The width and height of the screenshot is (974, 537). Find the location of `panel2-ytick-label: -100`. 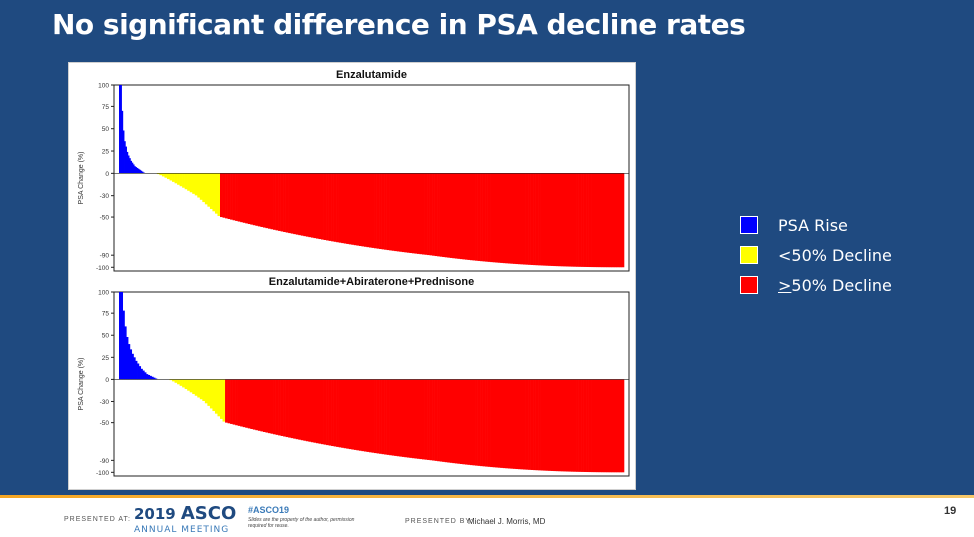

panel2-ytick-label: -100 is located at coordinates (102, 473).